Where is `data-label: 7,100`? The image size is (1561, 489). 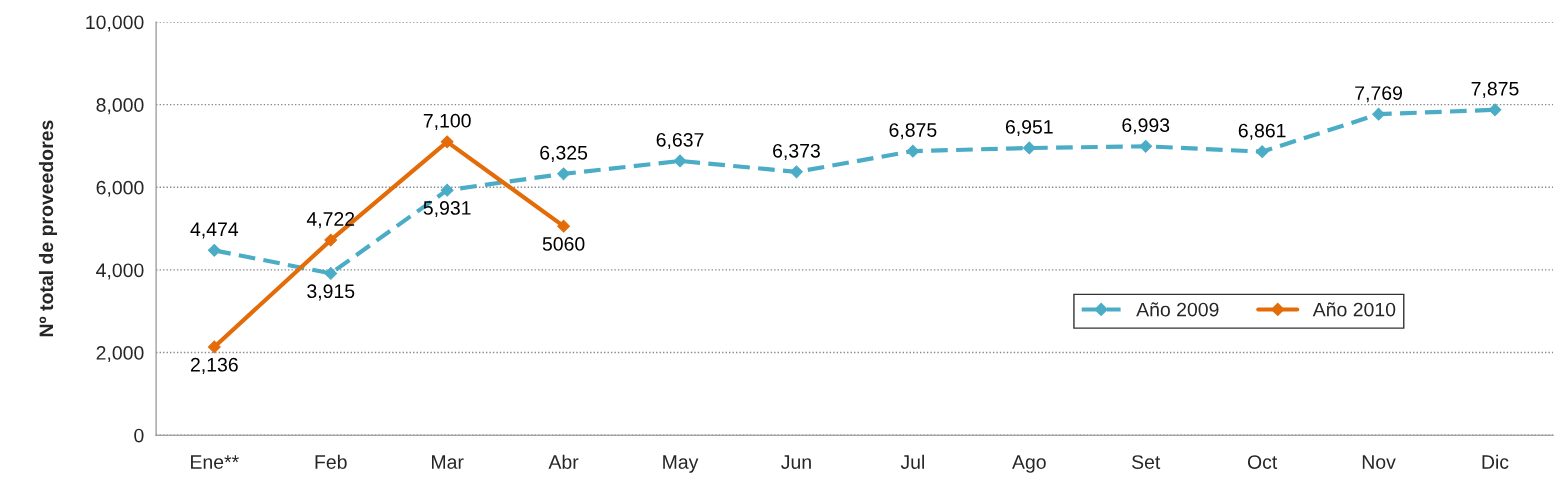 data-label: 7,100 is located at coordinates (447, 121).